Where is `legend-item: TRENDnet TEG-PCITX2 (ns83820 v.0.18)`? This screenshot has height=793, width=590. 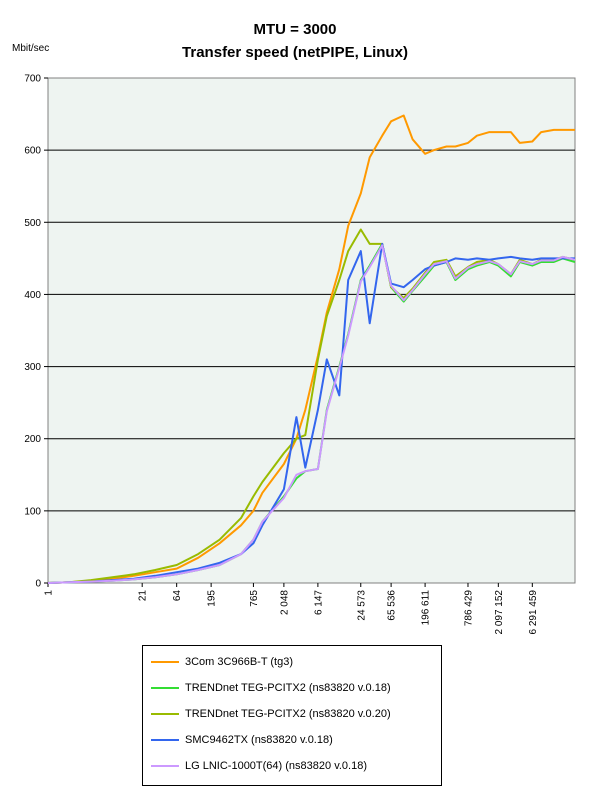
legend-item: TRENDnet TEG-PCITX2 (ns83820 v.0.18) is located at coordinates (271, 688).